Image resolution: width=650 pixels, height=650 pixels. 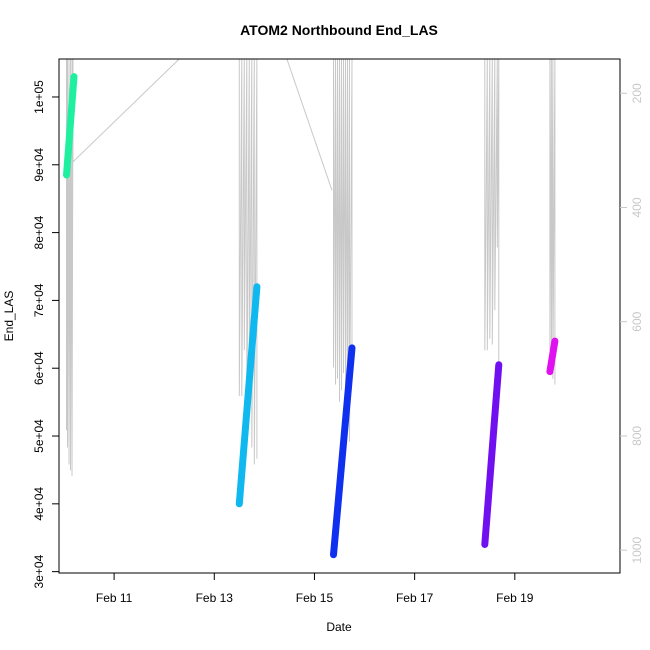 I want to click on y-tick-label: 5e+04, so click(x=39, y=436).